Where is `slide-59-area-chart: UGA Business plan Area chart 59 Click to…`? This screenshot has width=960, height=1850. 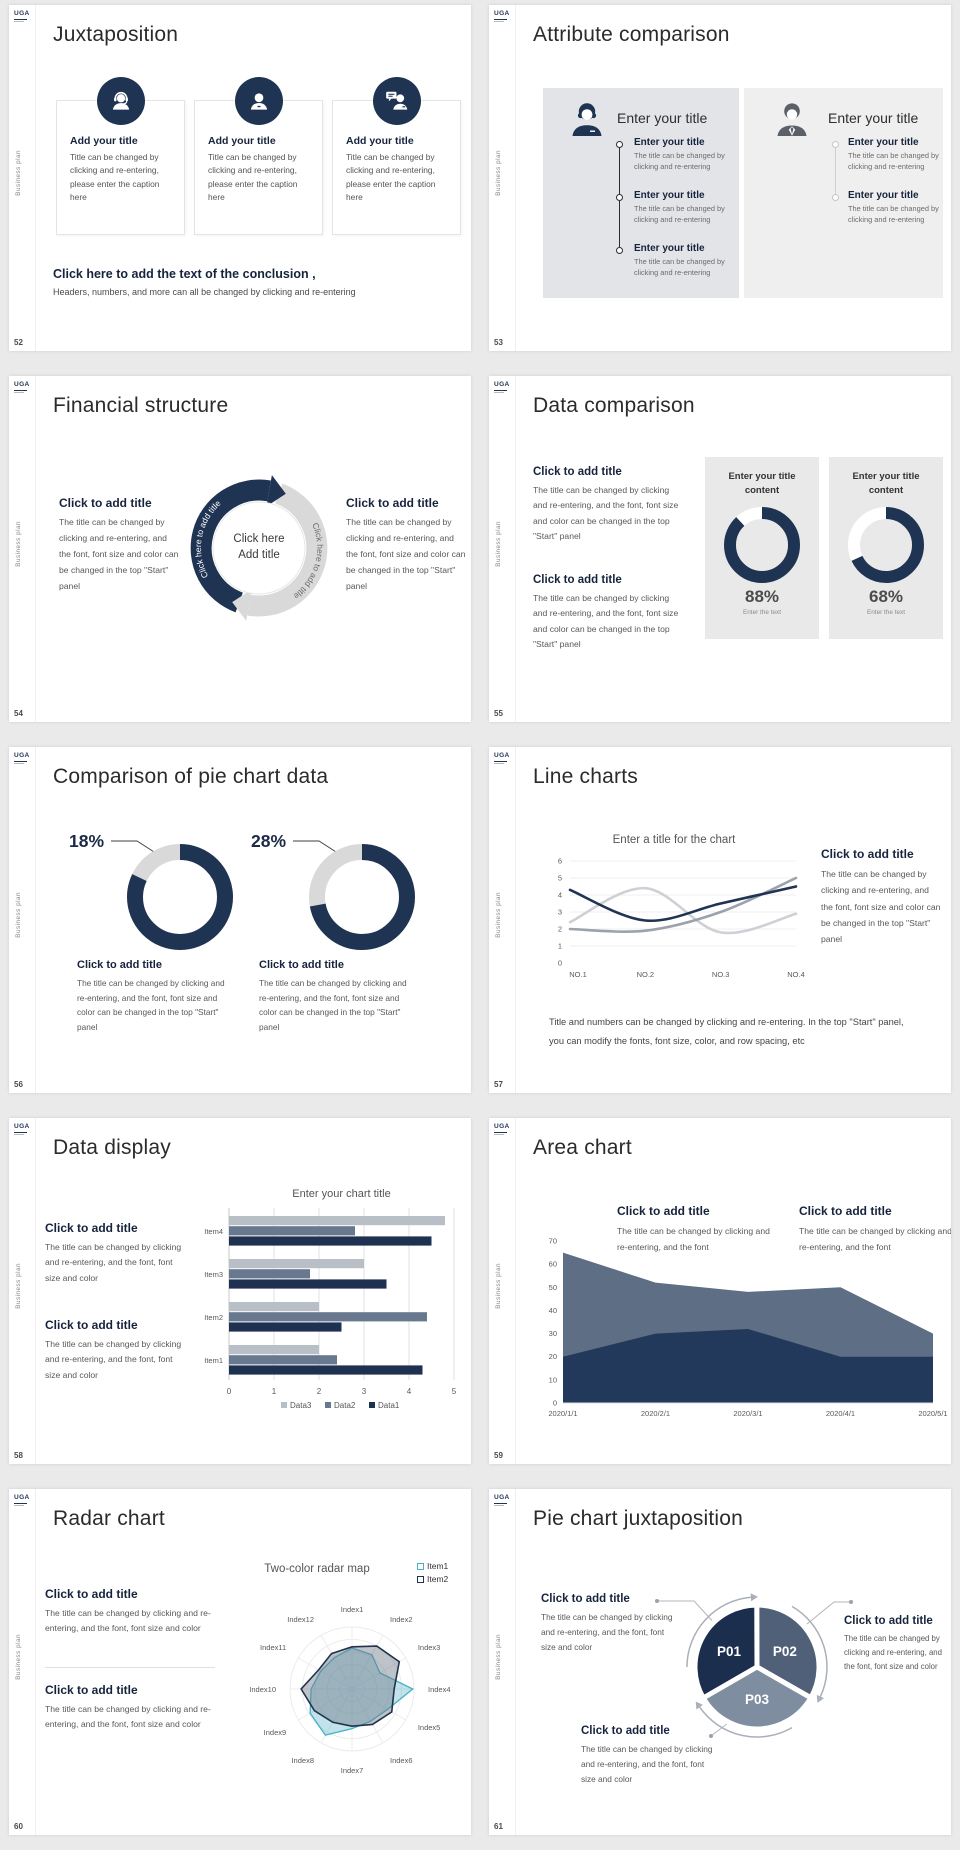
slide-59-area-chart: UGA Business plan Area chart 59 Click to… is located at coordinates (720, 1291).